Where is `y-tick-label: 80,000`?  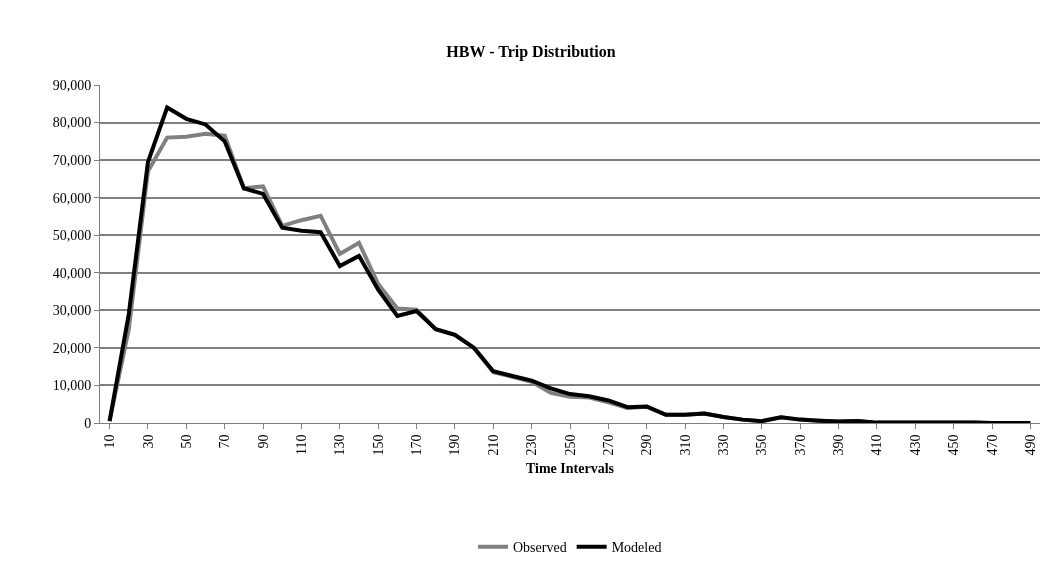 y-tick-label: 80,000 is located at coordinates (72, 123).